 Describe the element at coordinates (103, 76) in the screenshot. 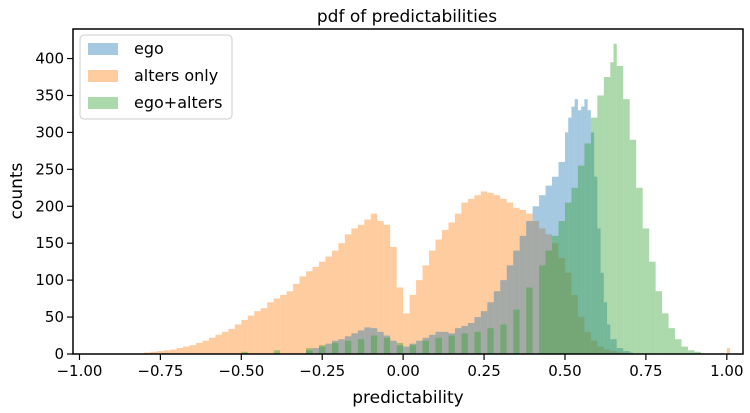

I see `legend-swatch-alters-only` at that location.